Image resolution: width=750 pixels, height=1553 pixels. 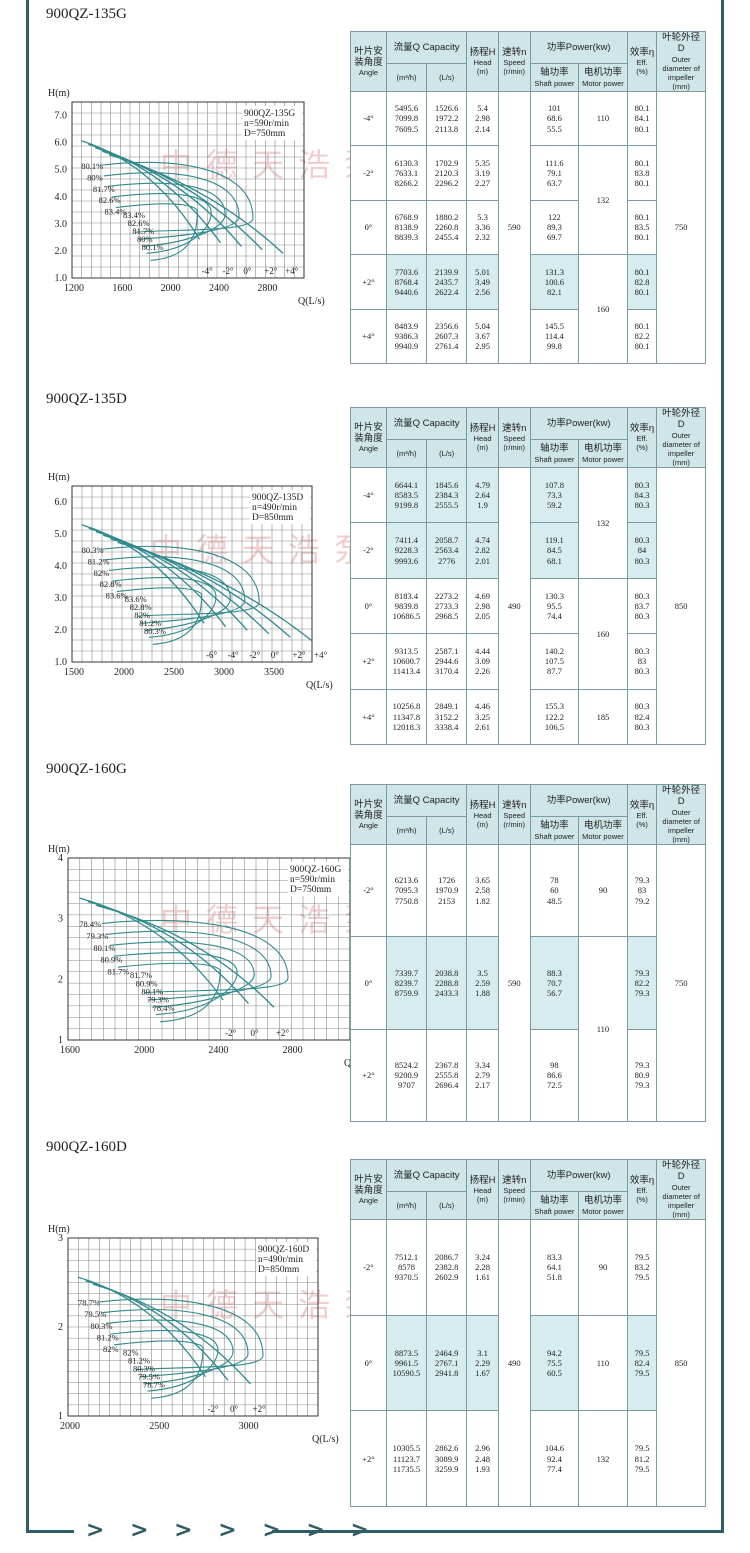 I want to click on cell-head: 3.34 2.79 2.17, so click(x=482, y=1075).